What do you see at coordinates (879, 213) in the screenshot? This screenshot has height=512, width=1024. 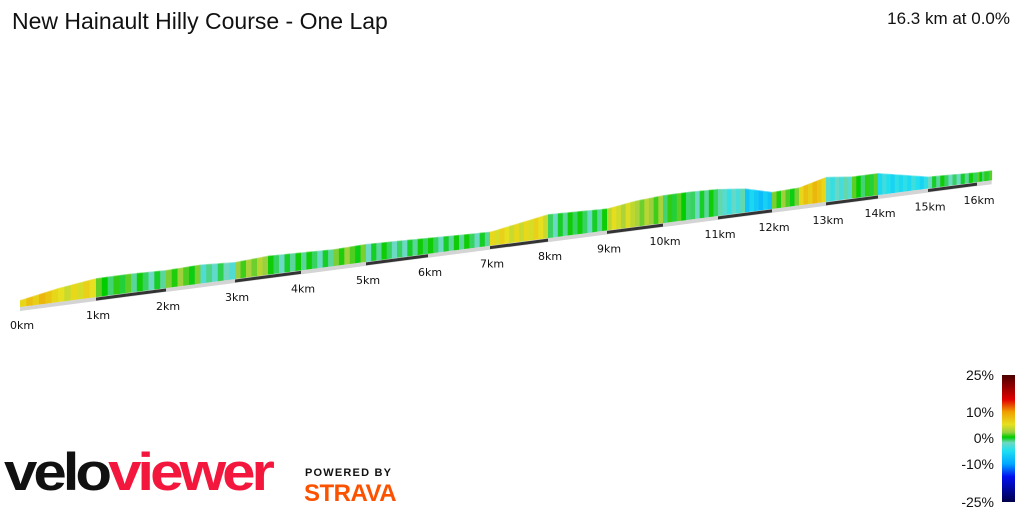 I see `km-tick-label: 14km` at bounding box center [879, 213].